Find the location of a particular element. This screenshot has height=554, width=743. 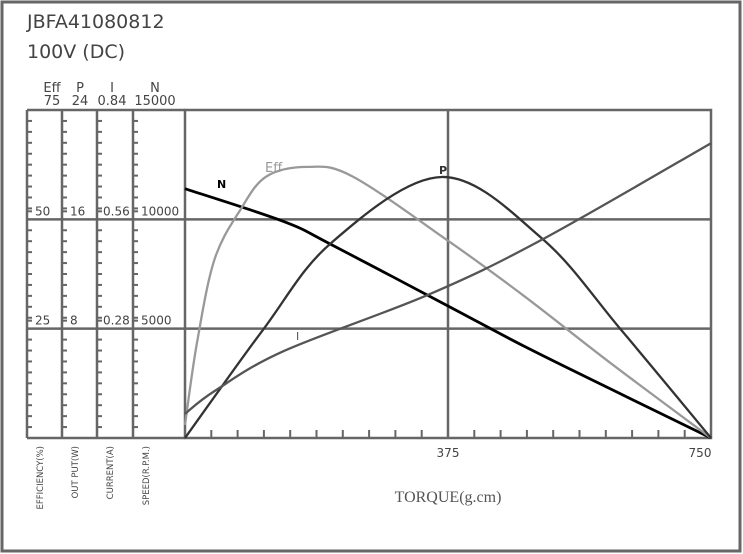

axis-label-n: SPEED(R.P.M.) is located at coordinates (147, 475).